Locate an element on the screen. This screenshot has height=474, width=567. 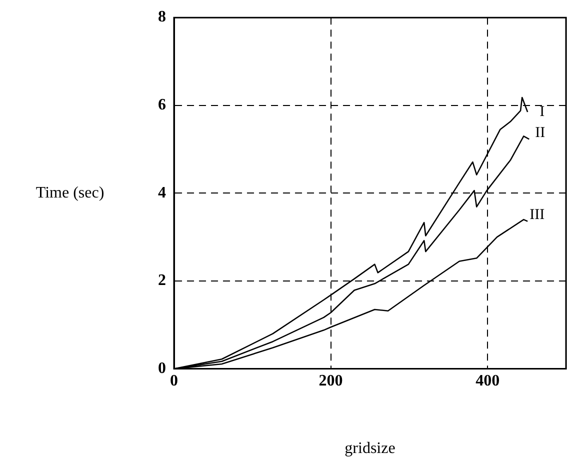
x-tick-label: 400 is located at coordinates (488, 381).